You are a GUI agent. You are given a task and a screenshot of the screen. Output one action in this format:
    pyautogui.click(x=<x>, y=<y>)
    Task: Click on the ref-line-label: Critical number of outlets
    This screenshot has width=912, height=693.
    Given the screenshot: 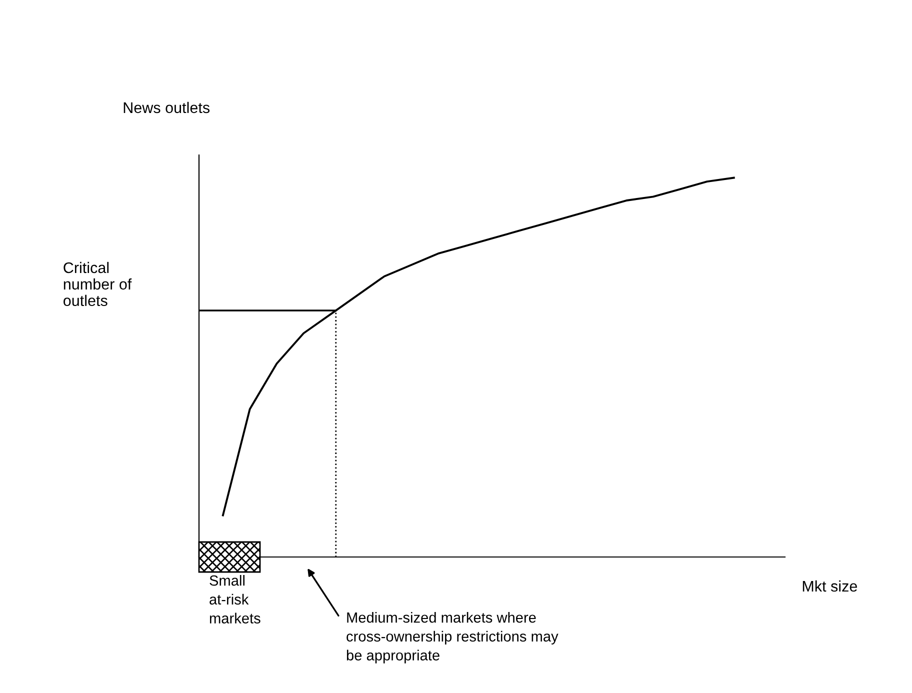 What is the action you would take?
    pyautogui.click(x=98, y=284)
    